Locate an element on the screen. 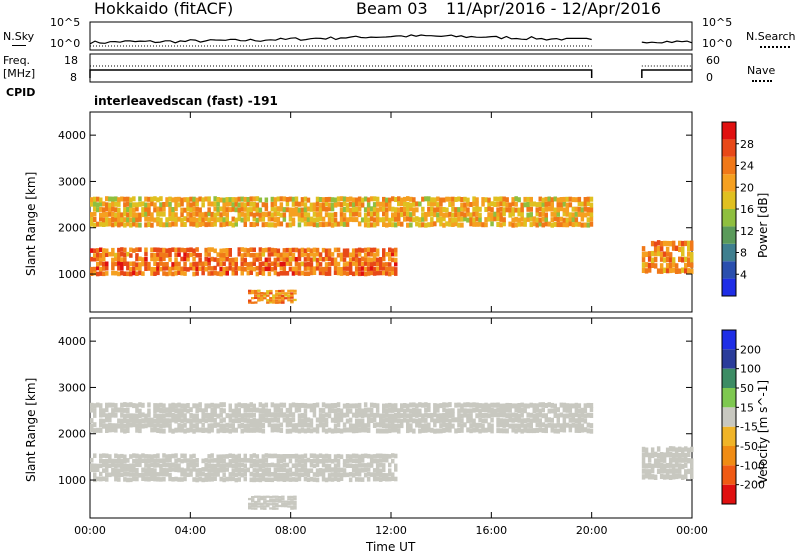 The width and height of the screenshot is (800, 554). power-colorbar-label: Power [dB] is located at coordinates (763, 225).